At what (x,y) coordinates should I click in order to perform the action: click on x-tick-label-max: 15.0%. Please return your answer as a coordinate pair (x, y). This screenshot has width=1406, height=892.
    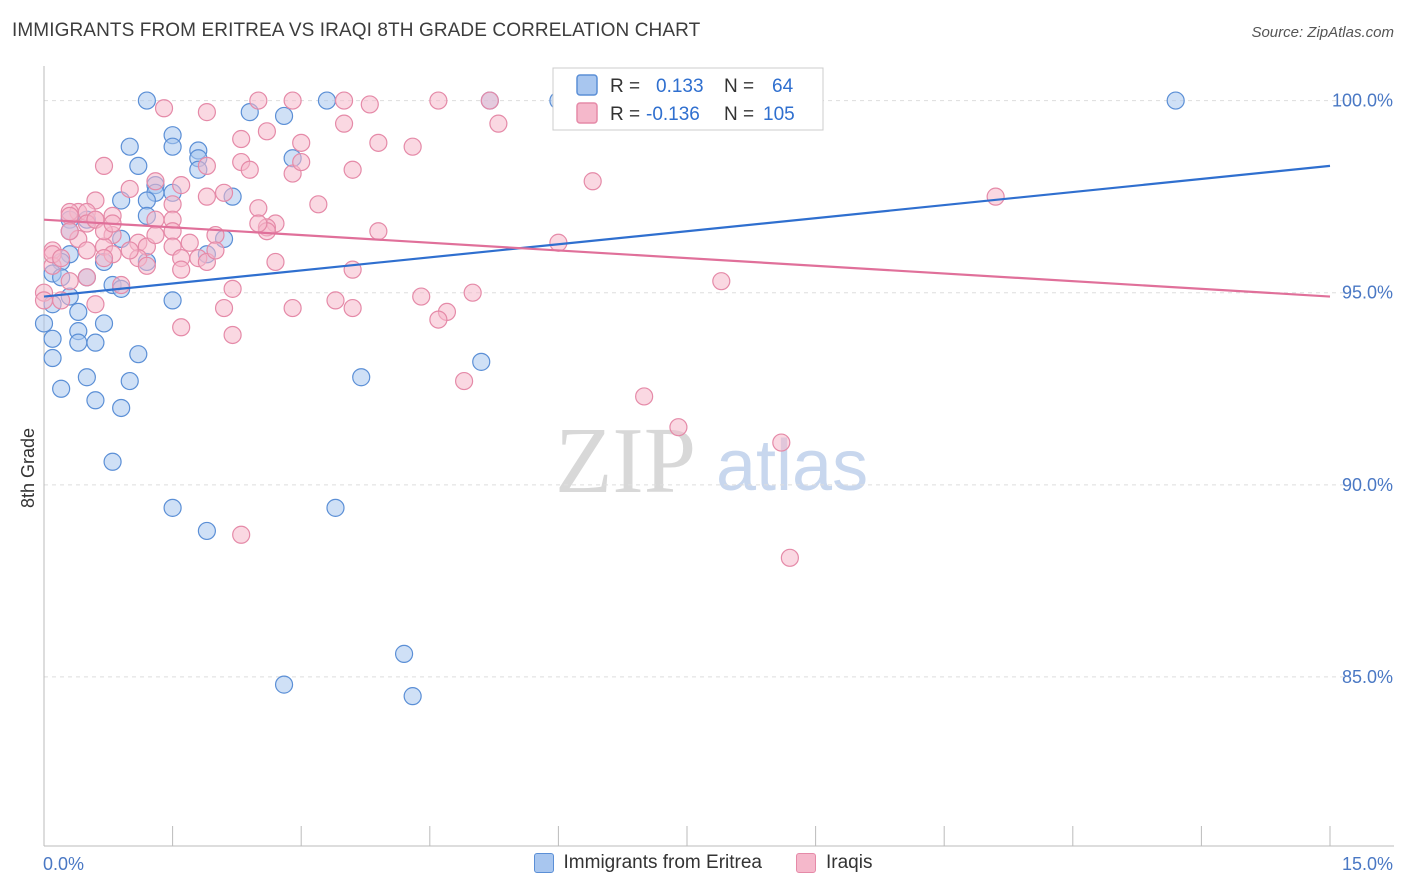
    Looking at the image, I should click on (1367, 864).